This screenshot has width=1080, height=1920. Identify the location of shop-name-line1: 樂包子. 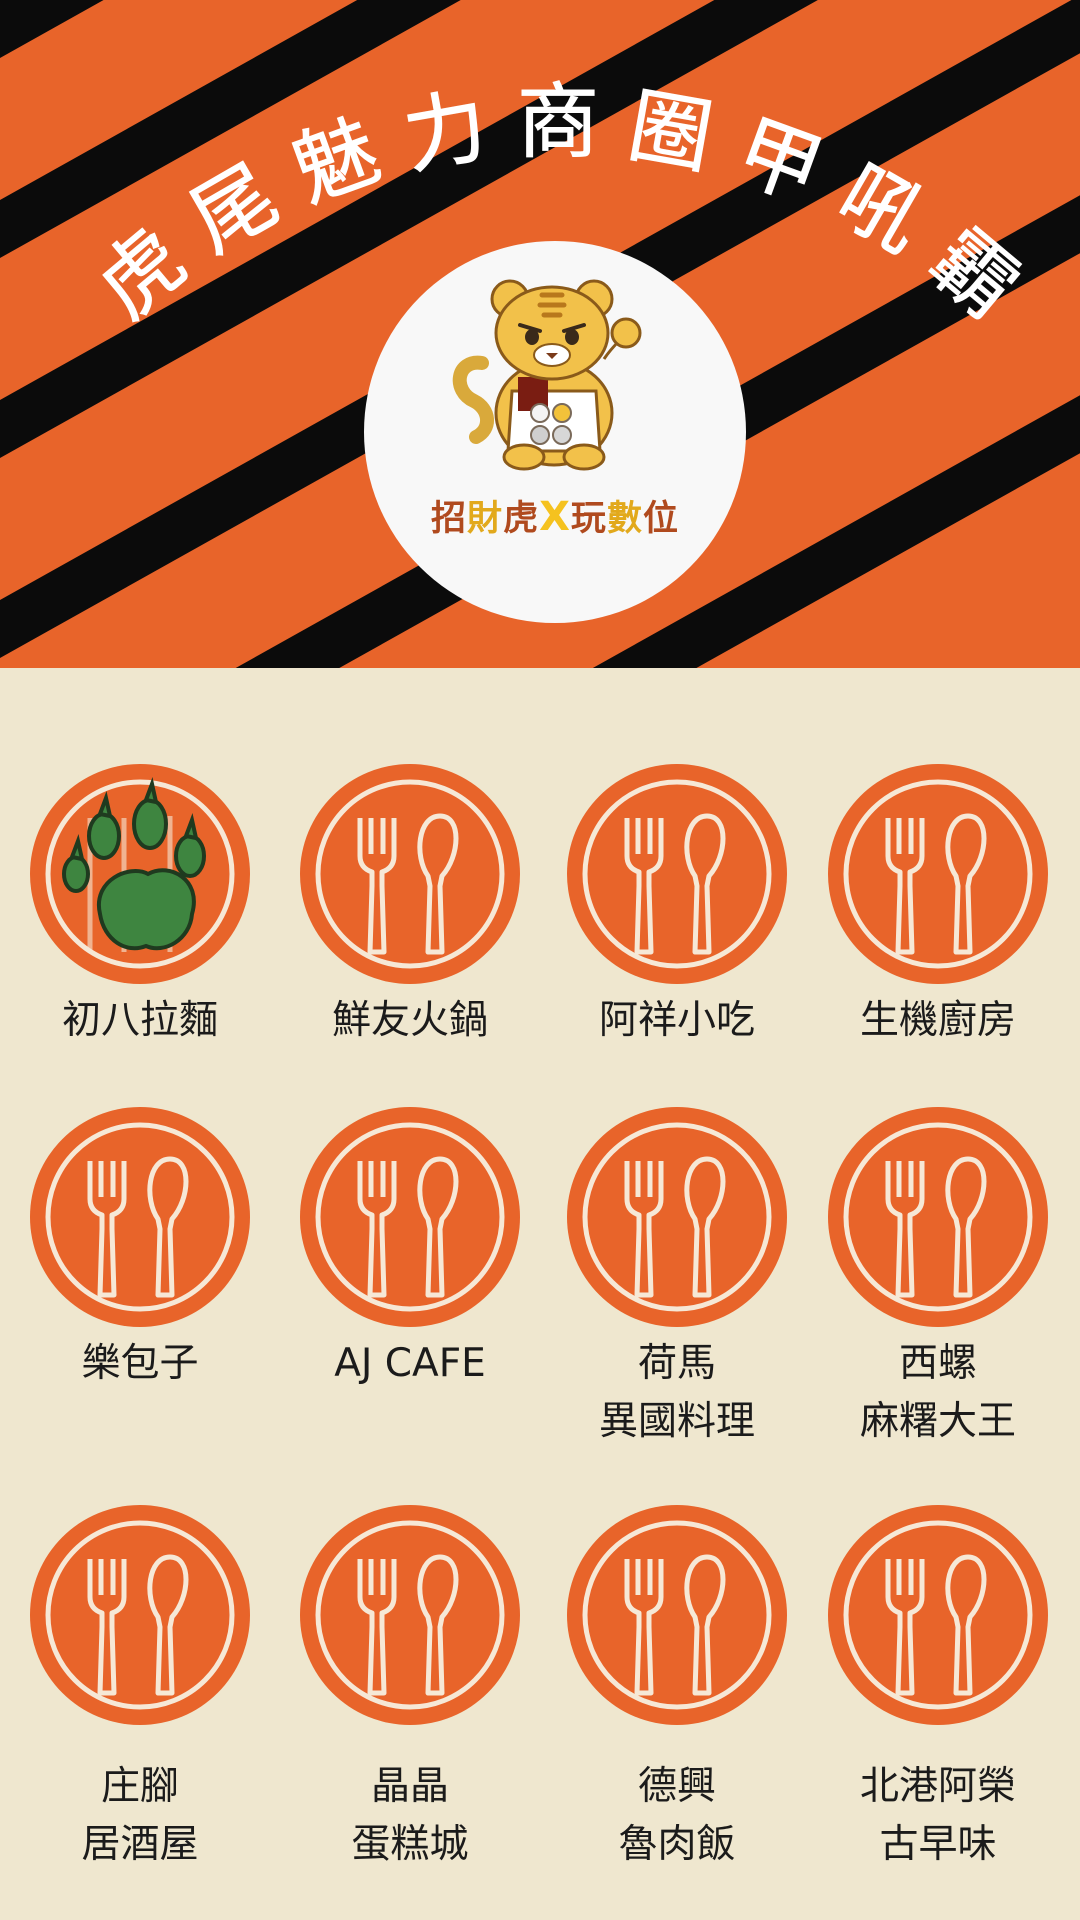
(140, 1363).